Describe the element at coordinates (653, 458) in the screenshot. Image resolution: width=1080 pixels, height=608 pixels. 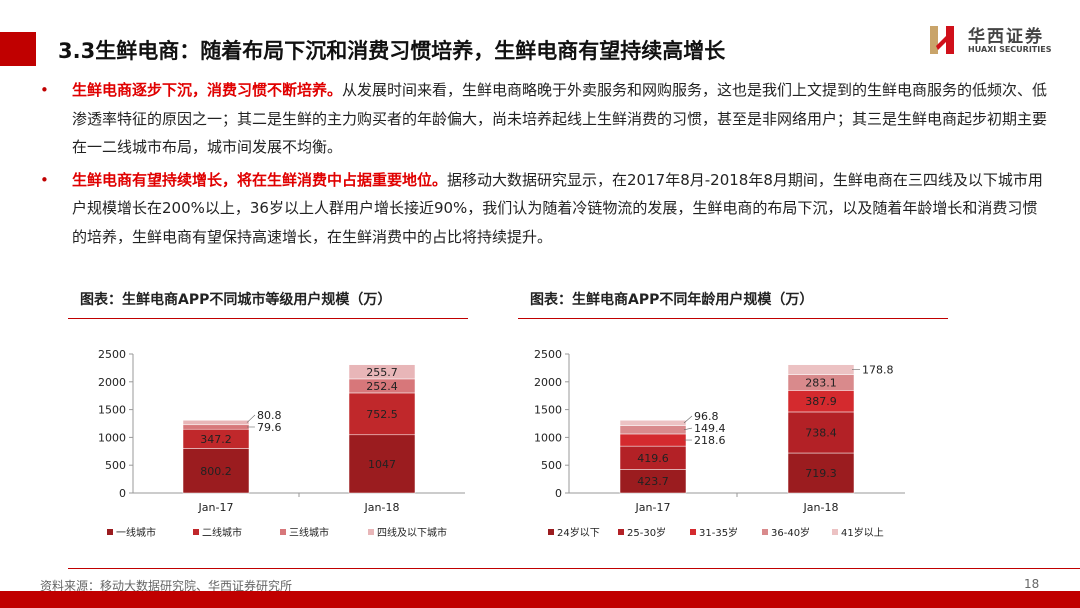
I see `data-label: 419.6` at that location.